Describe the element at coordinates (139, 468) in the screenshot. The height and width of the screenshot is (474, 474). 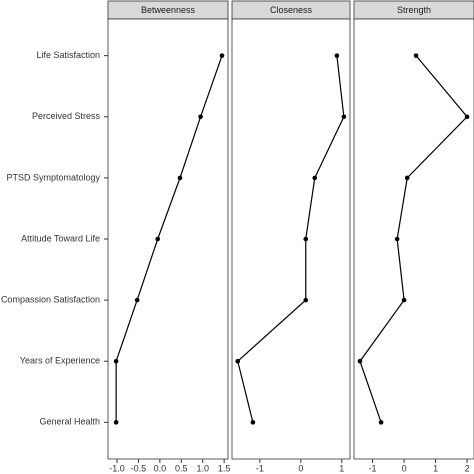
I see `x-tick-label: -0.5` at that location.